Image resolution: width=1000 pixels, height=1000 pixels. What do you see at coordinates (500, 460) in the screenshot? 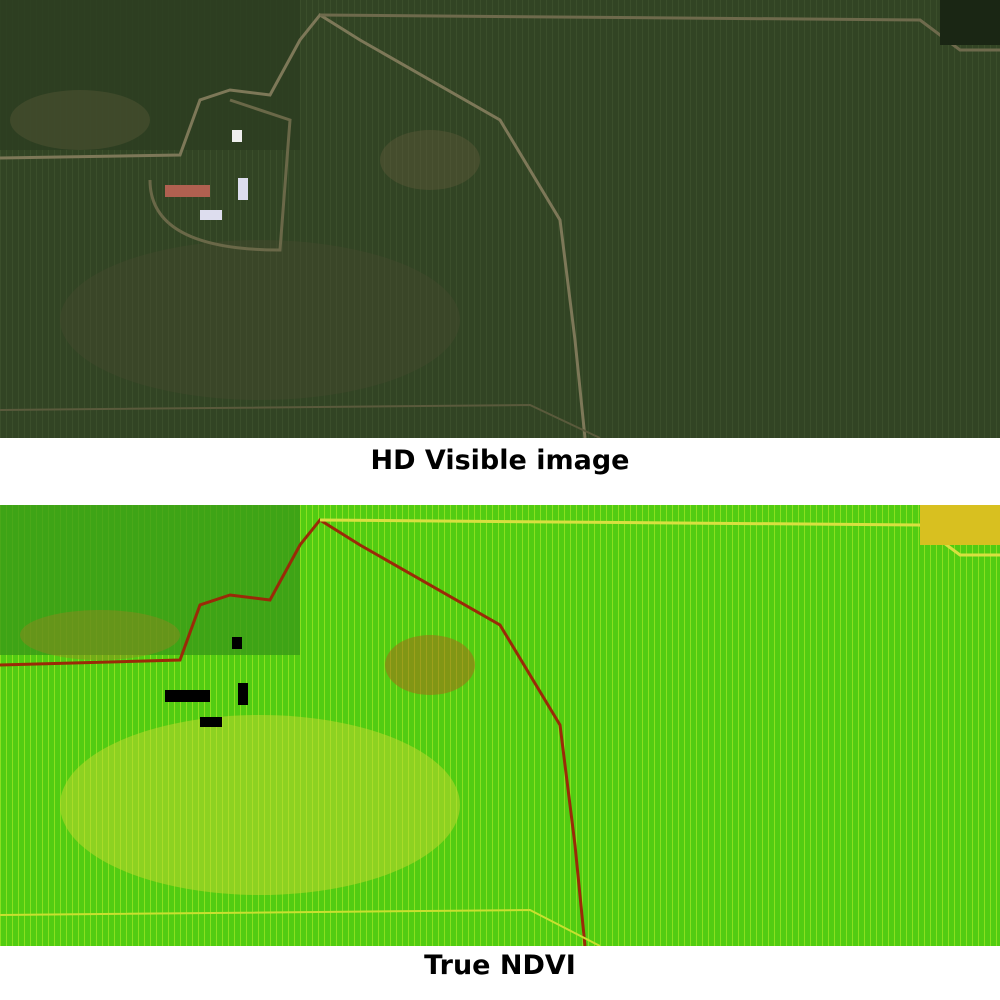
I see `caption-hd-visible: HD Visible image` at bounding box center [500, 460].